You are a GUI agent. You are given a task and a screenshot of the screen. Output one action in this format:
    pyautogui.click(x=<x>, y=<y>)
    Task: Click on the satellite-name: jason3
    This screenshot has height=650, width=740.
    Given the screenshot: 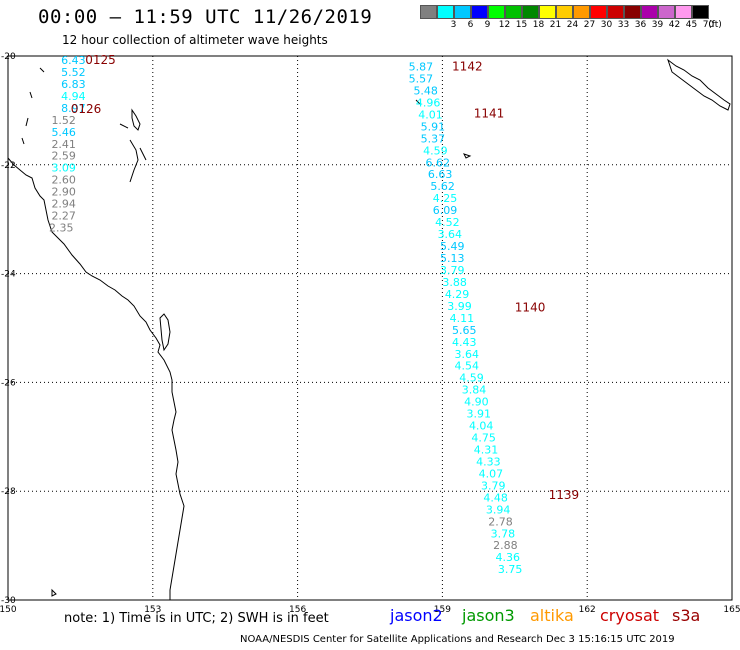 What is the action you would take?
    pyautogui.click(x=488, y=615)
    